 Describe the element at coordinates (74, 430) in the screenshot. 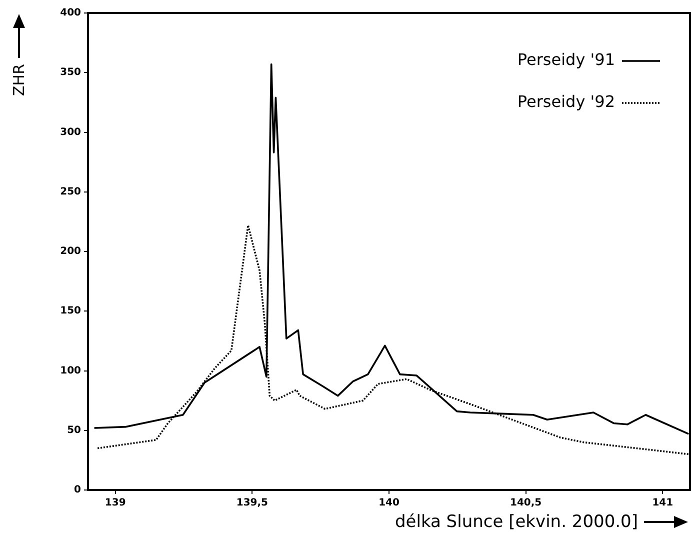

I see `y-tick-label: 50` at that location.